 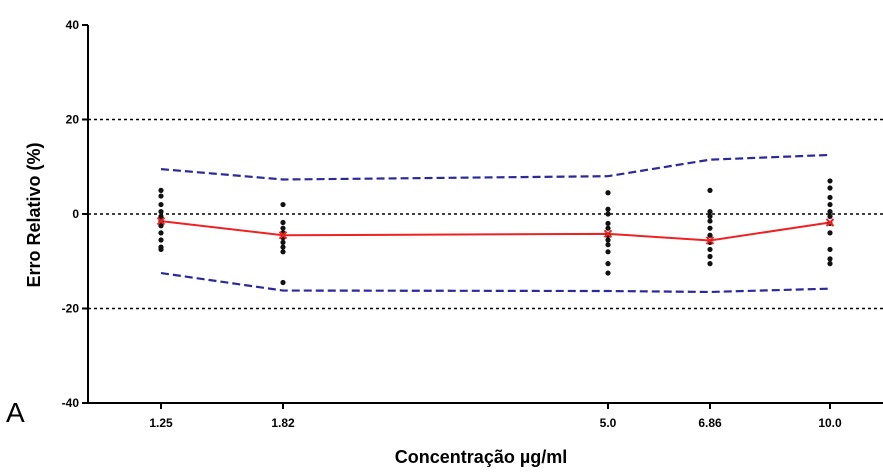 I want to click on y-tick-label: -40, so click(x=71, y=403).